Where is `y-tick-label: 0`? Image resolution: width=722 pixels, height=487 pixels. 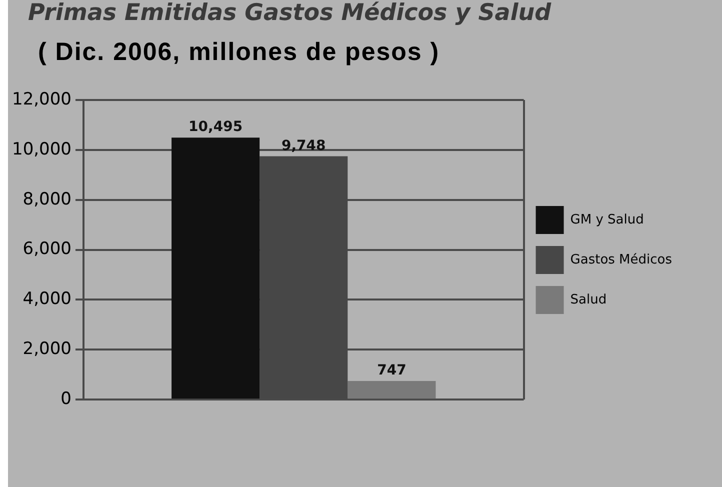
y-tick-label: 0 is located at coordinates (66, 399).